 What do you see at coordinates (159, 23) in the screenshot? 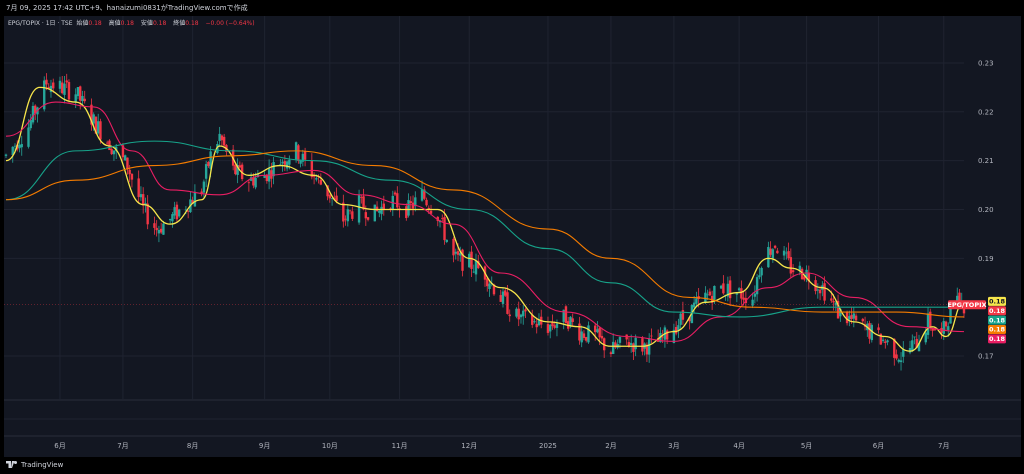
I see `legend-low-value: 0.18` at bounding box center [159, 23].